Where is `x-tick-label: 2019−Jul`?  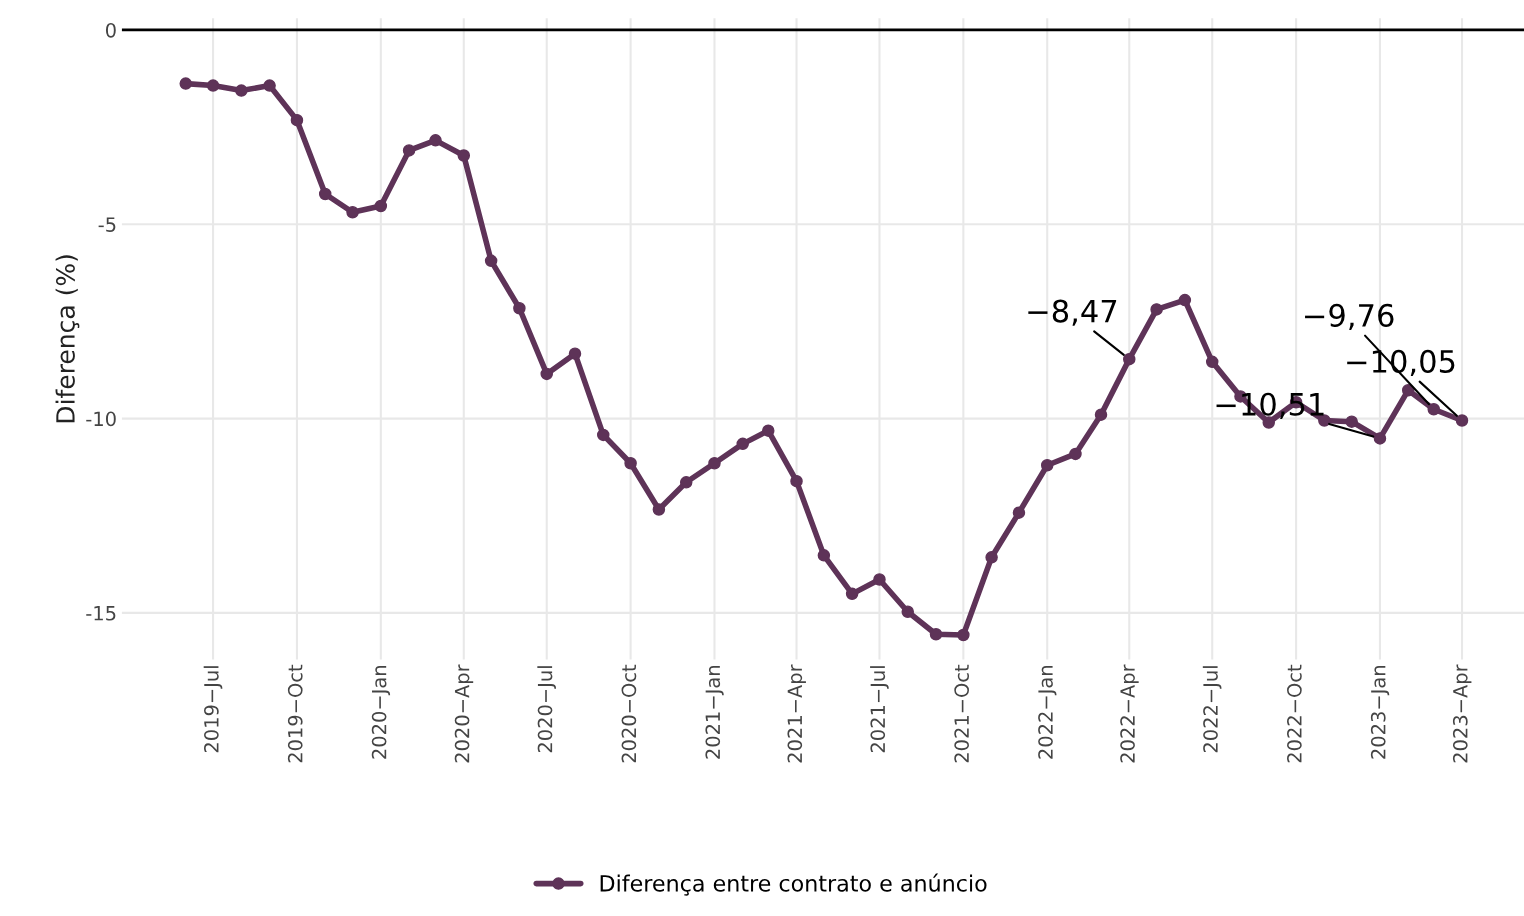
x-tick-label: 2019−Jul is located at coordinates (213, 709).